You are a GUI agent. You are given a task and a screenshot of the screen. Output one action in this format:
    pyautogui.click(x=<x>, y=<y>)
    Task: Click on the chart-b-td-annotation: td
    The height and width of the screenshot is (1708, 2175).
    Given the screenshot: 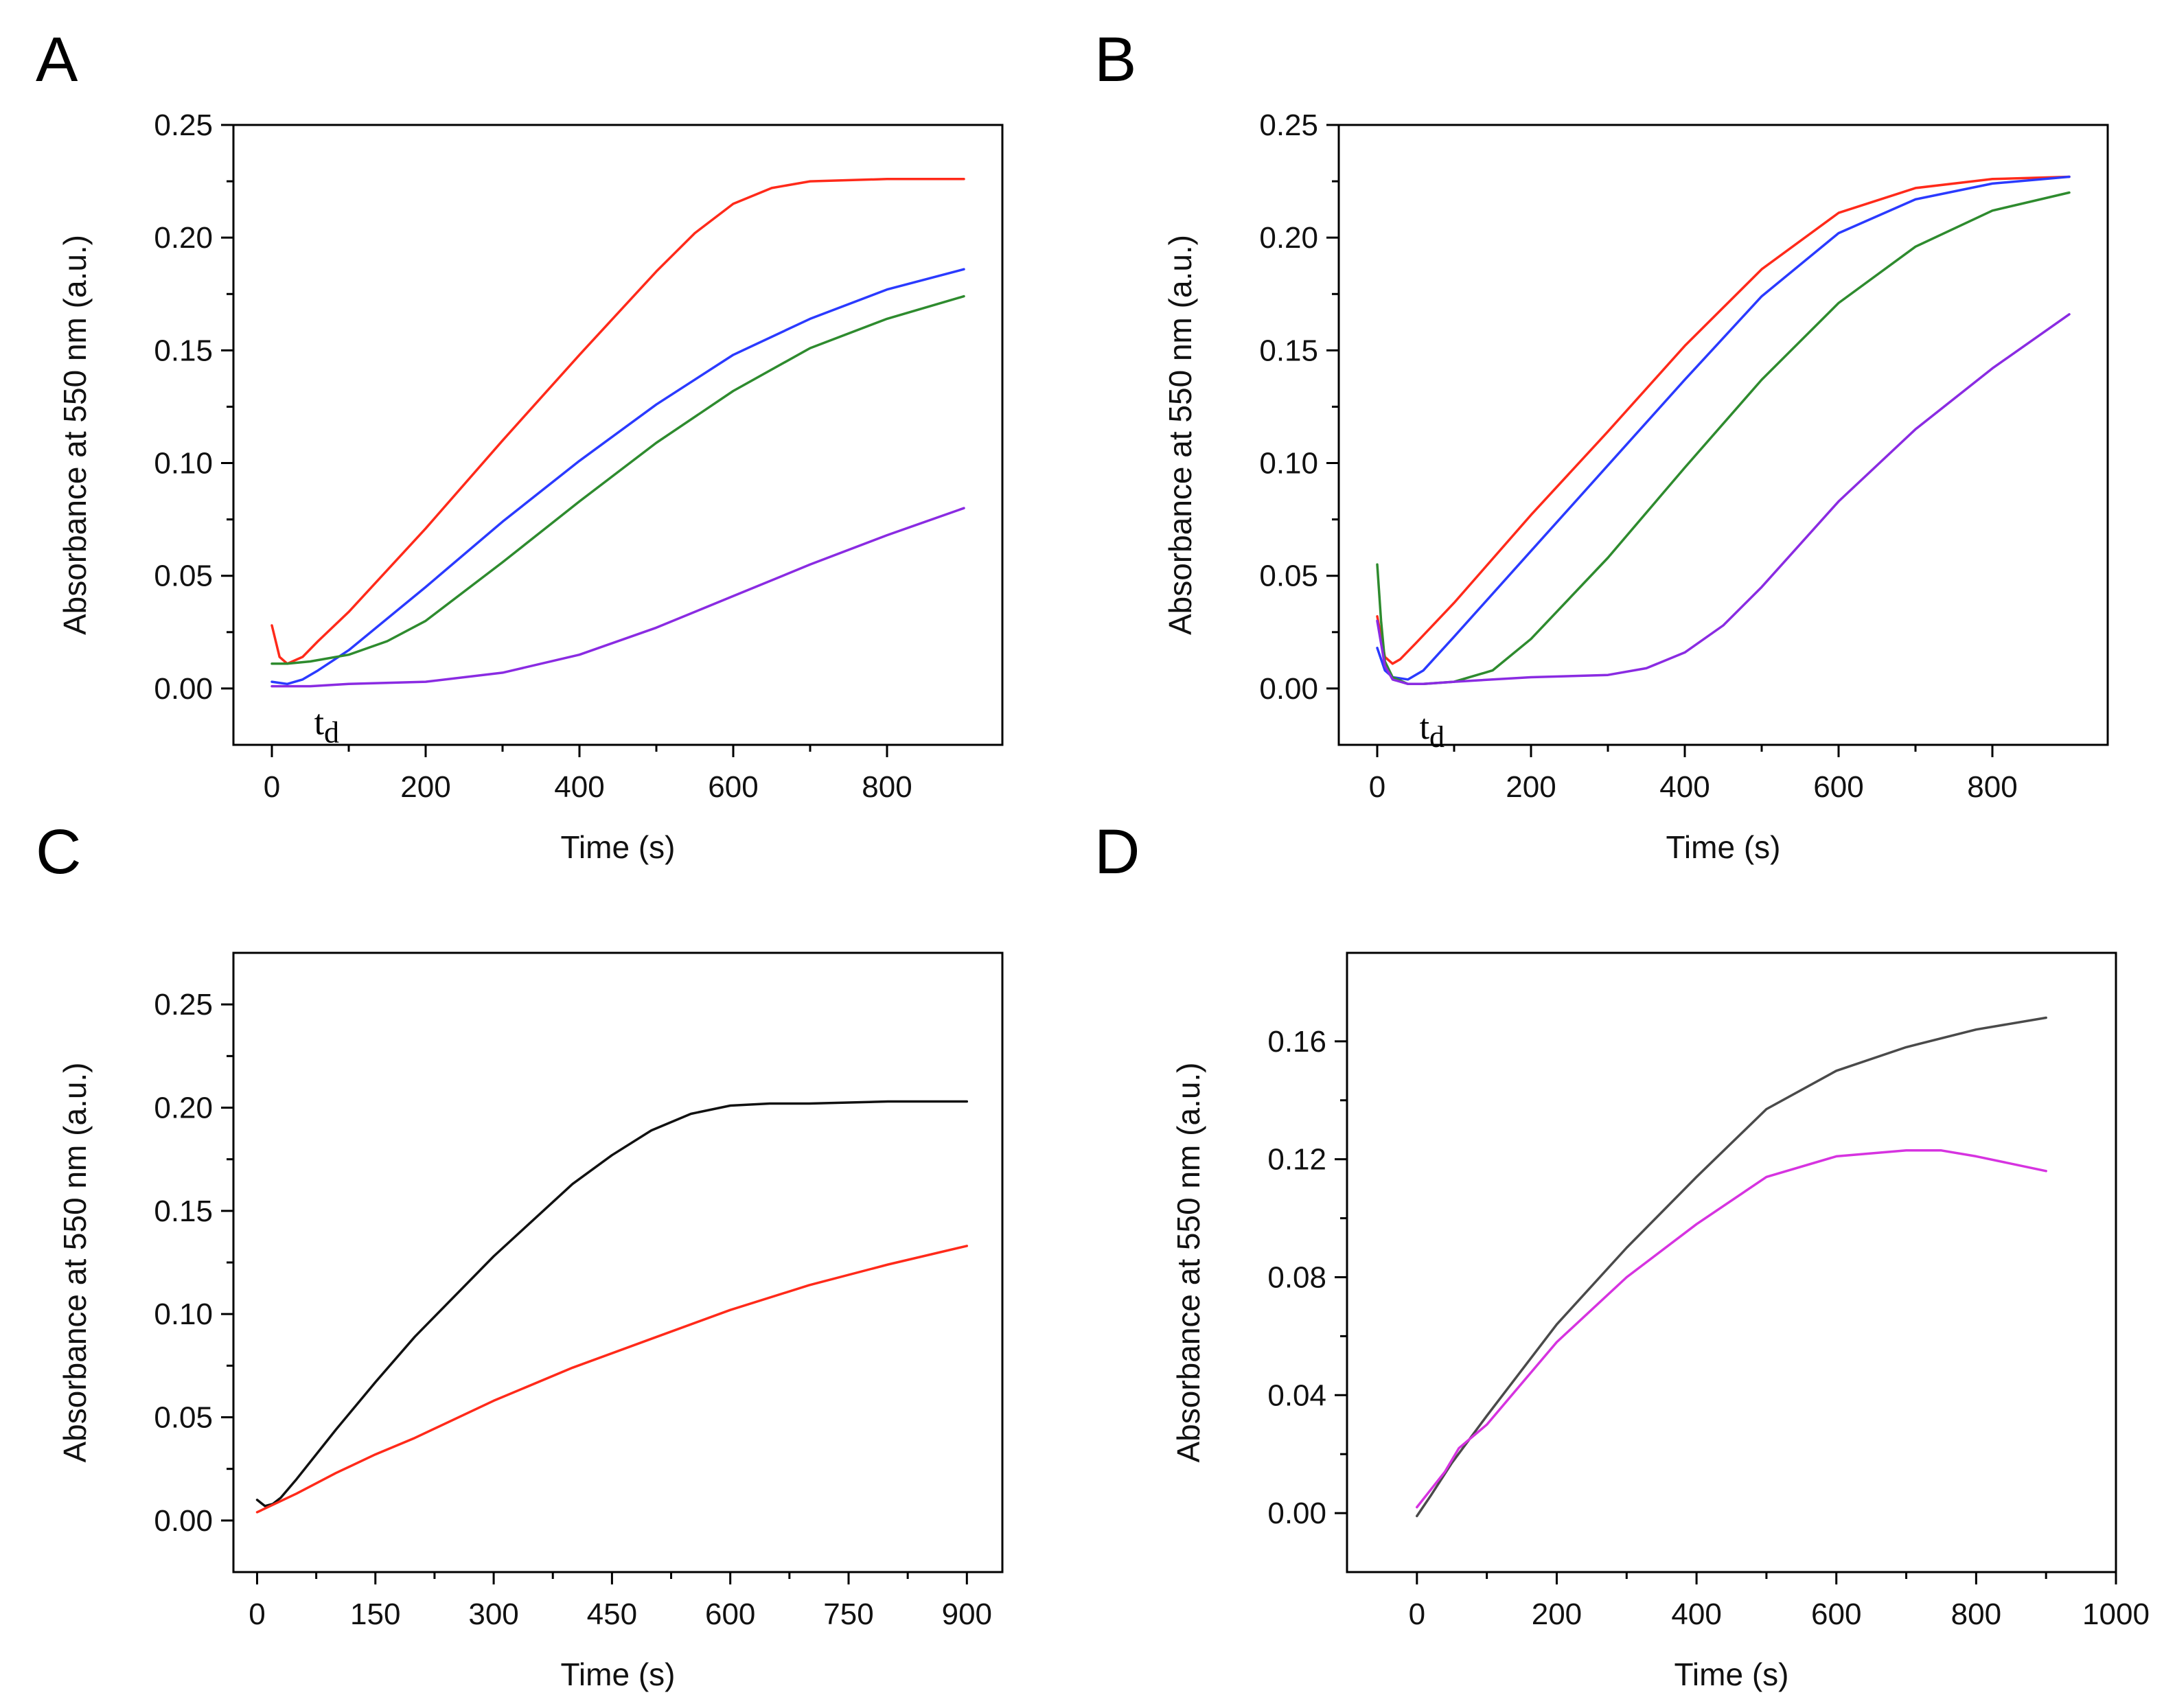 What is the action you would take?
    pyautogui.click(x=1432, y=731)
    